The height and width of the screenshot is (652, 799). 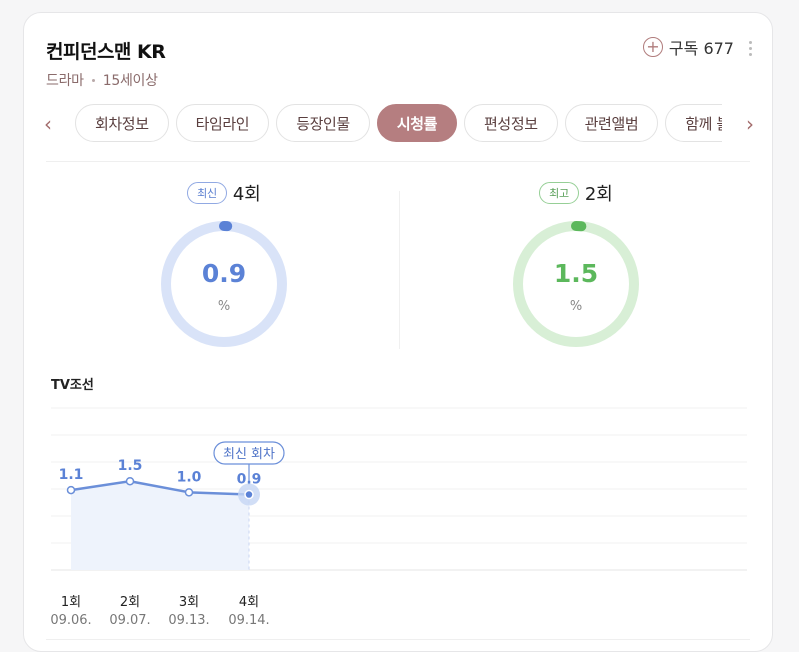 I want to click on tab-2: 등장인물, so click(x=323, y=123).